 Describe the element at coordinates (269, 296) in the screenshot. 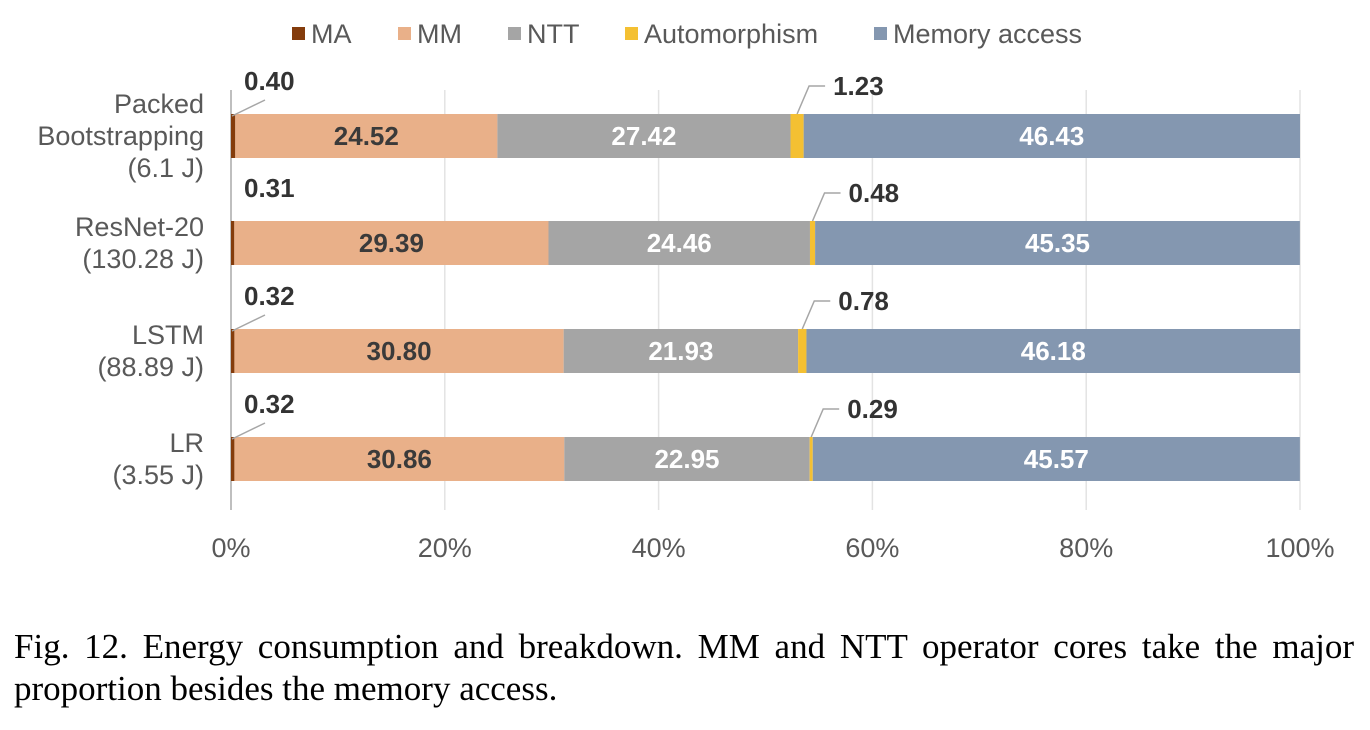

I see `data-label-ma-3: 0.32` at that location.